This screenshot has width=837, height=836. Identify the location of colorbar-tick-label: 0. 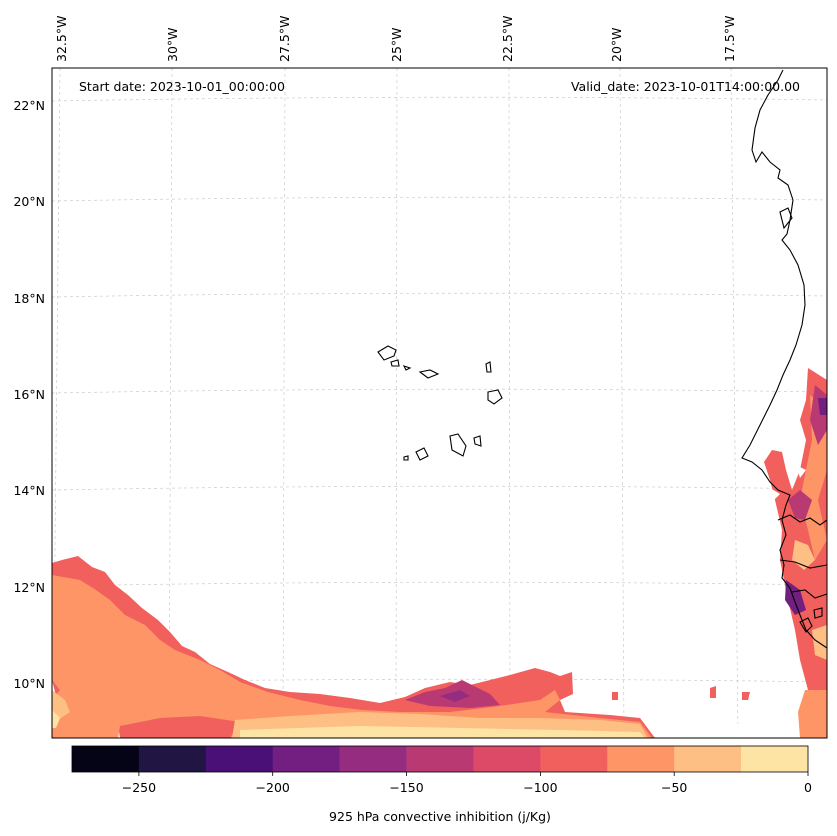
(808, 787).